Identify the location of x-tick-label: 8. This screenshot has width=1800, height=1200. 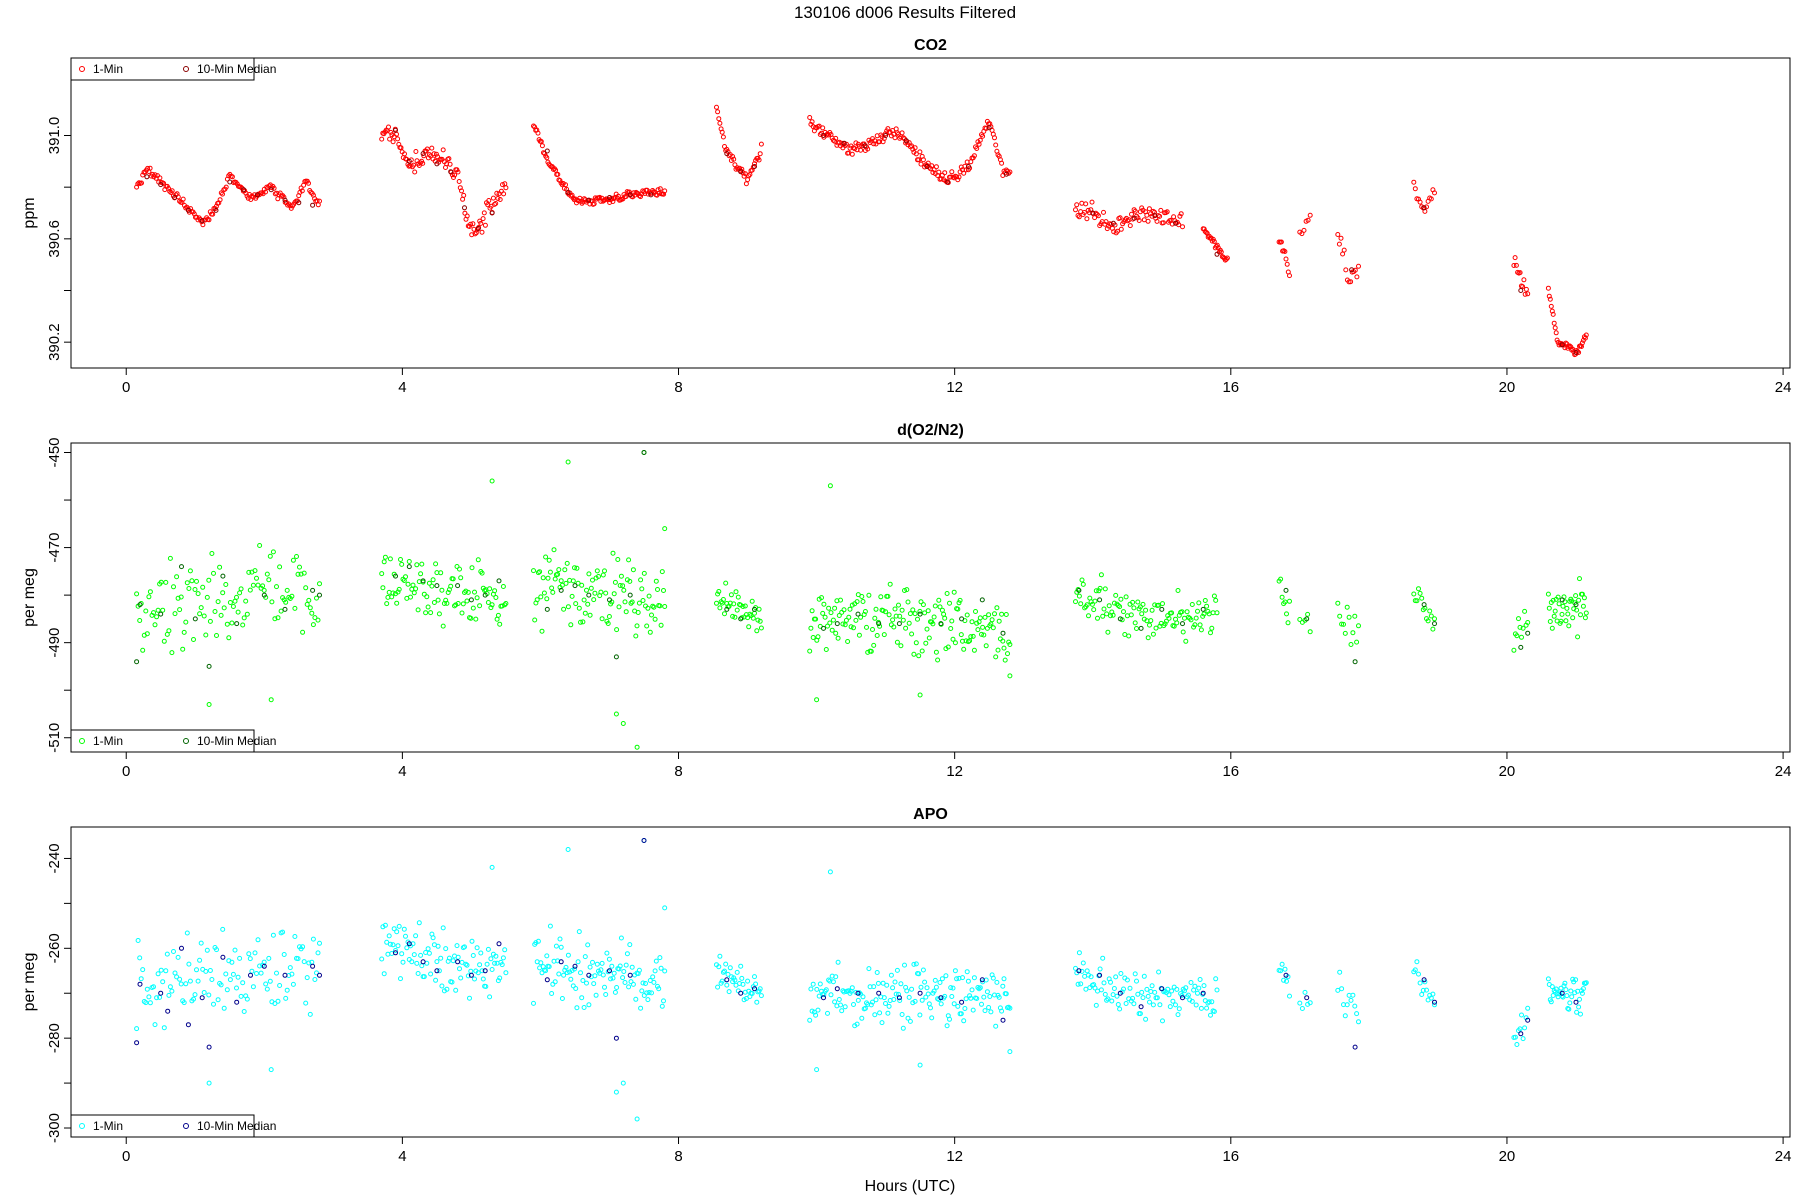
(678, 771).